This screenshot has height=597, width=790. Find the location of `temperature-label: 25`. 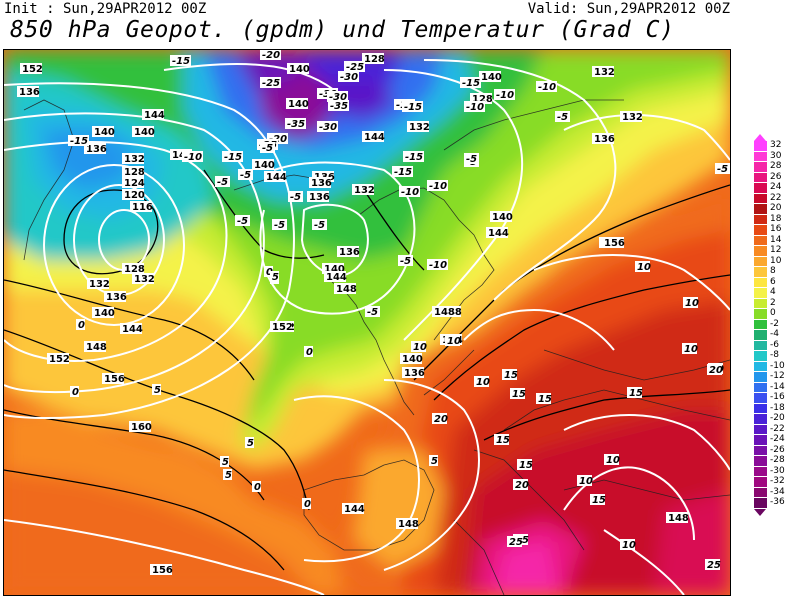

temperature-label: 25 is located at coordinates (713, 565).